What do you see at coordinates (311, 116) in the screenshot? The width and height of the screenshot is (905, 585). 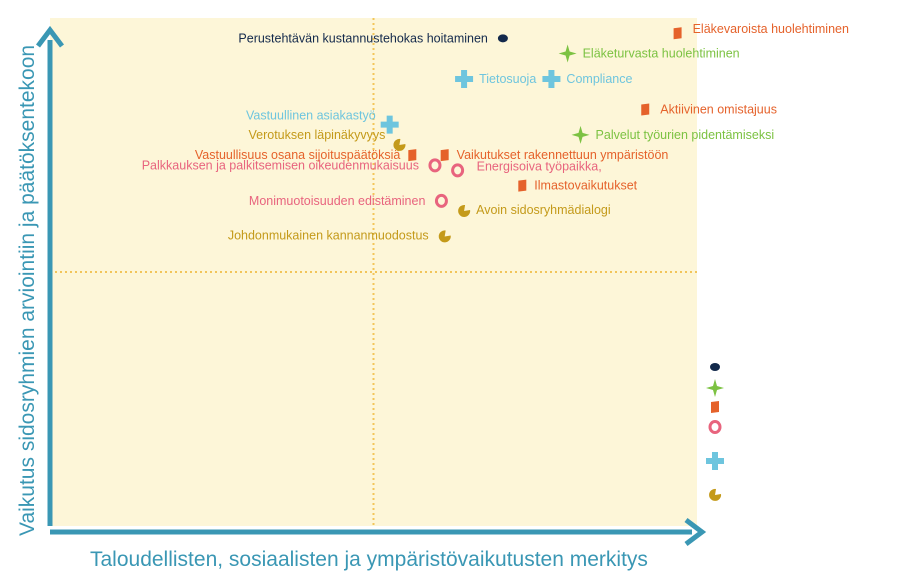 I see `point-label-4-2: Vastuullinen asiakastyö` at bounding box center [311, 116].